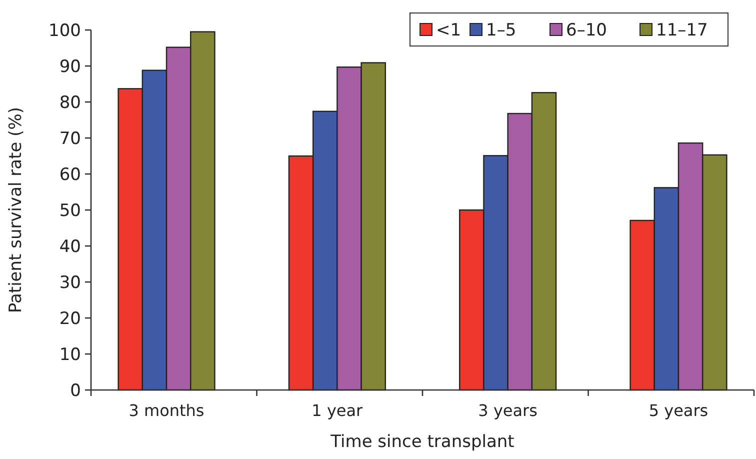 This screenshot has height=459, width=756. Describe the element at coordinates (70, 210) in the screenshot. I see `y-tick-label: 50` at that location.